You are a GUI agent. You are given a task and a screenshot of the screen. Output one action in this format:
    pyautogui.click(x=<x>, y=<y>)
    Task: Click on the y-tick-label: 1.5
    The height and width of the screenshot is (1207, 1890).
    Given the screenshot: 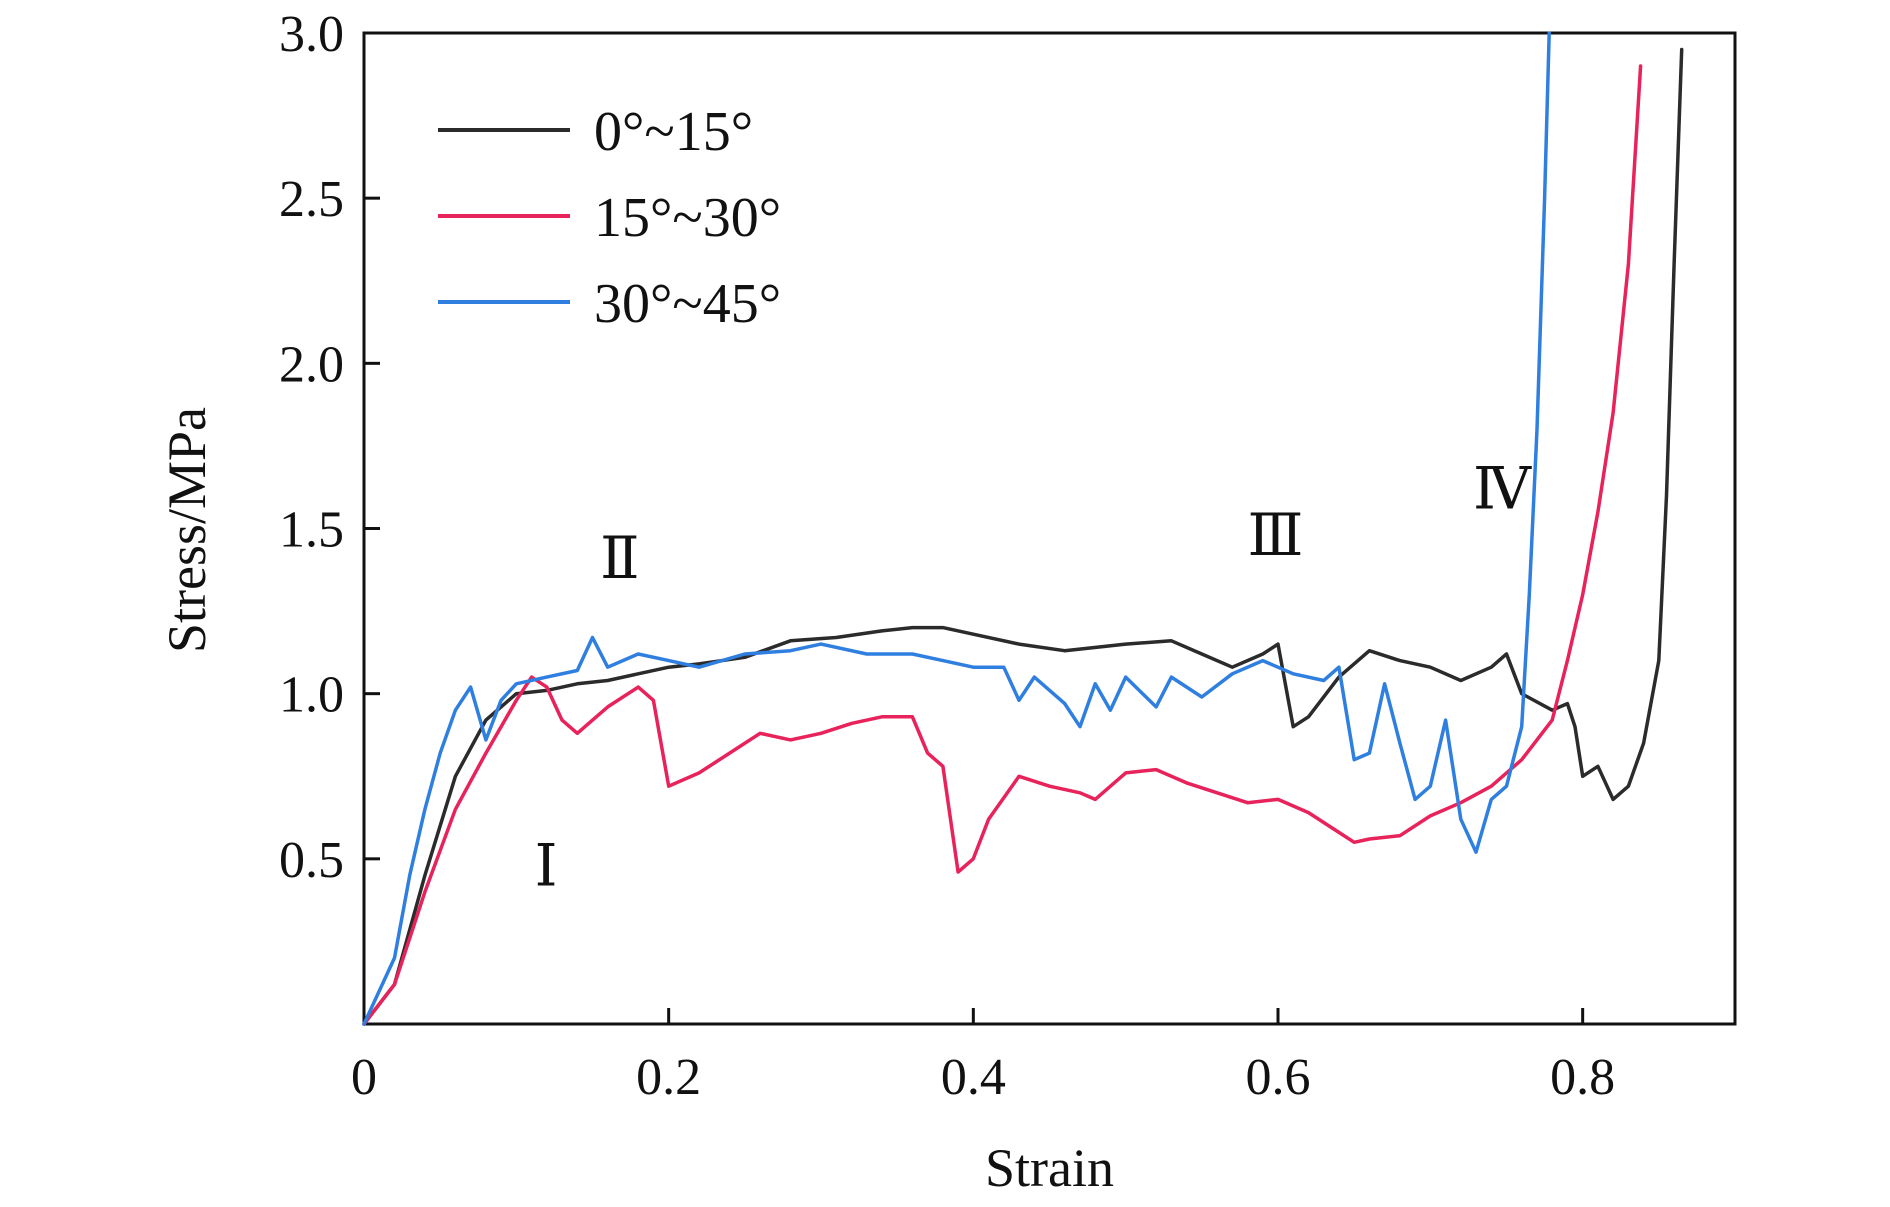 What is the action you would take?
    pyautogui.click(x=311, y=530)
    